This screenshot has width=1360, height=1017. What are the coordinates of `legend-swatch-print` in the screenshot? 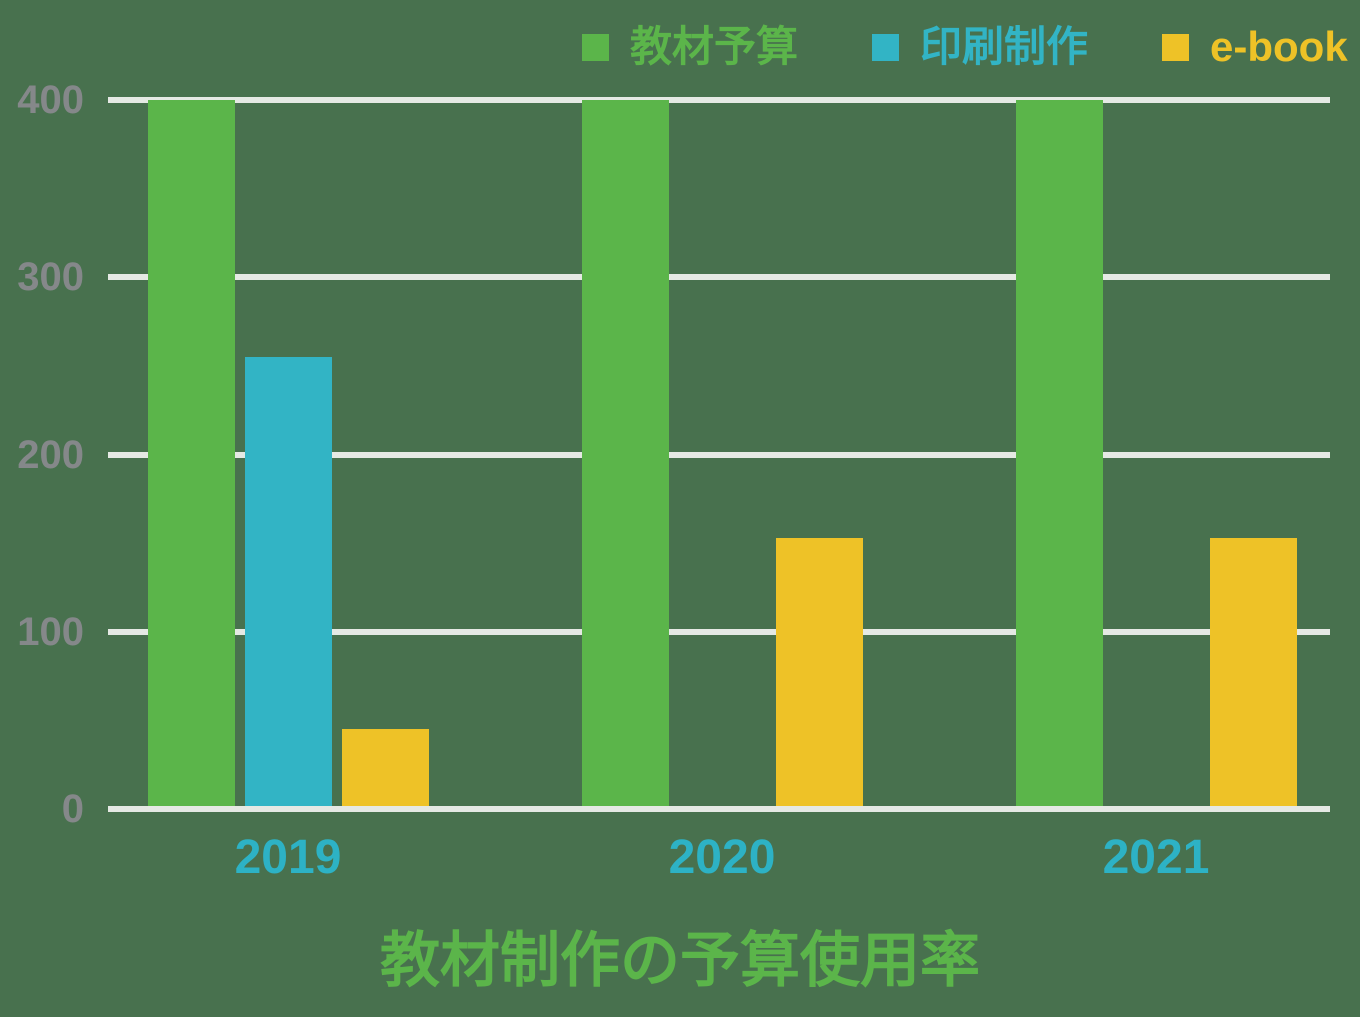 It's located at (886, 47).